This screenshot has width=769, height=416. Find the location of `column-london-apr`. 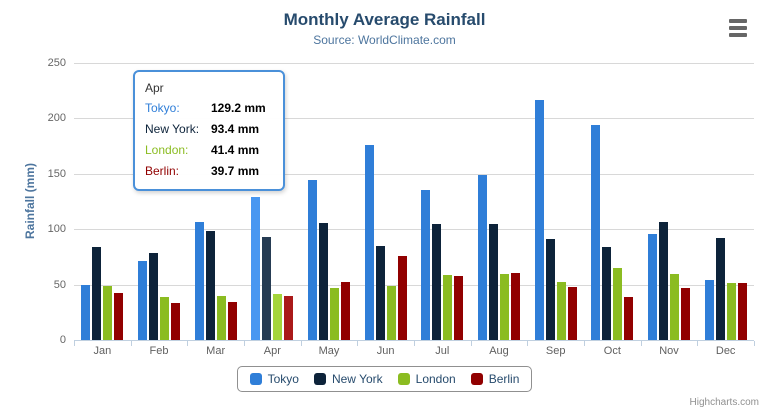

column-london-apr is located at coordinates (278, 317).